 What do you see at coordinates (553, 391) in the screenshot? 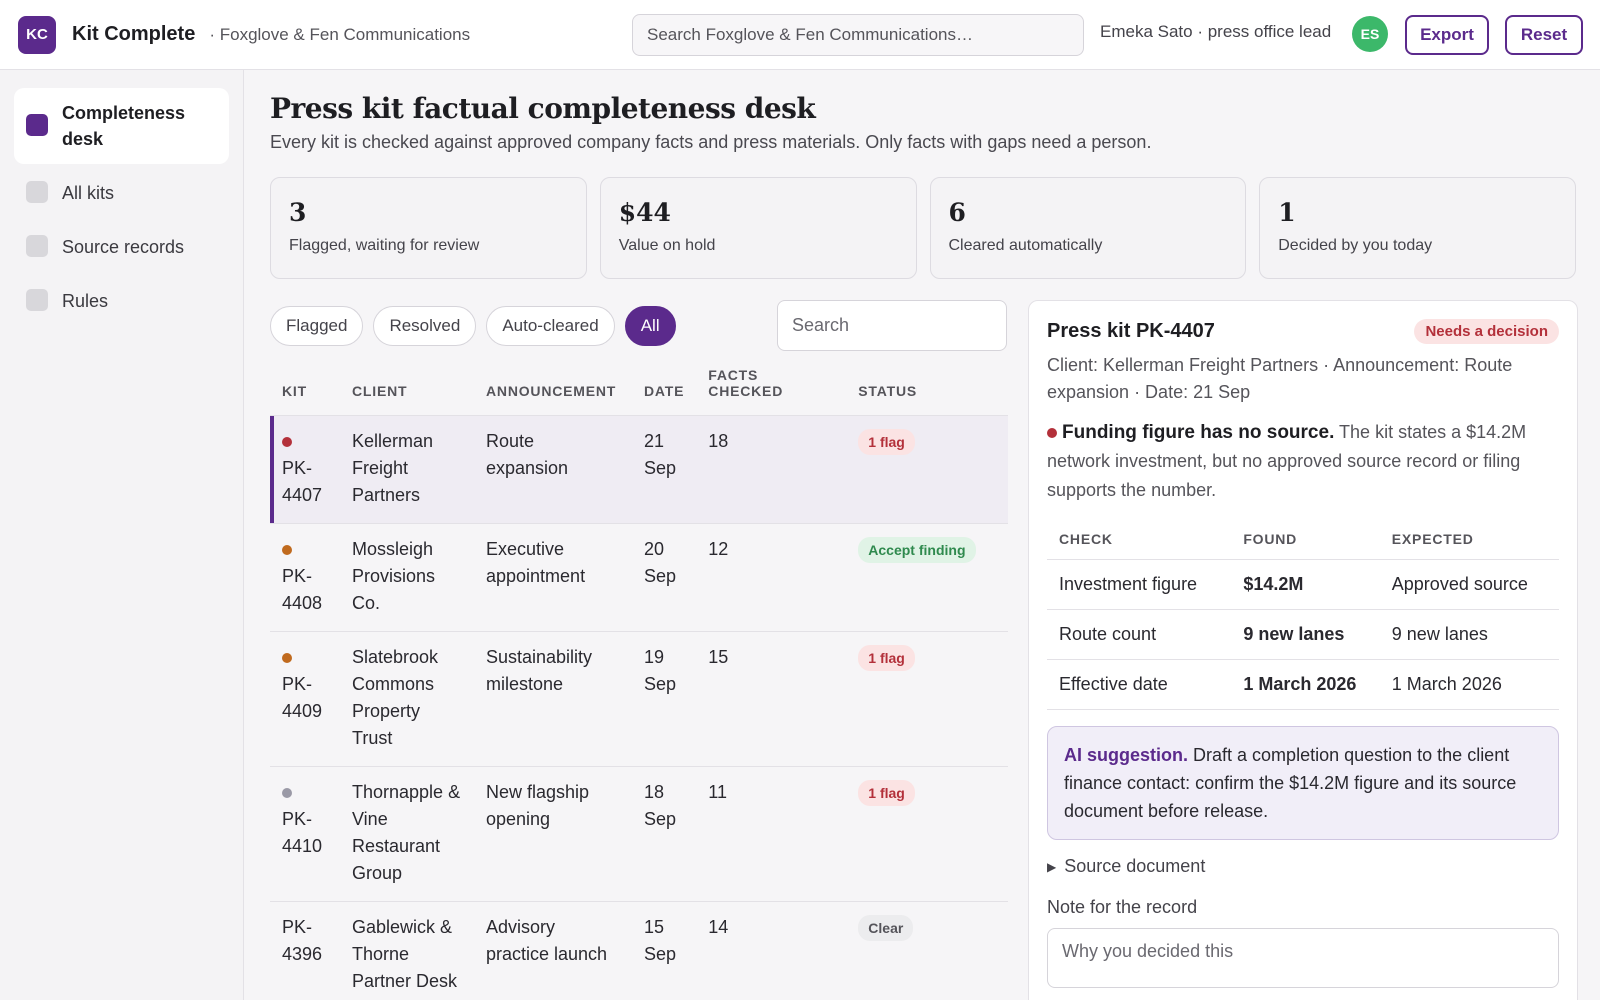
I see `column-header-announcement: ANNOUNCEMENT` at bounding box center [553, 391].